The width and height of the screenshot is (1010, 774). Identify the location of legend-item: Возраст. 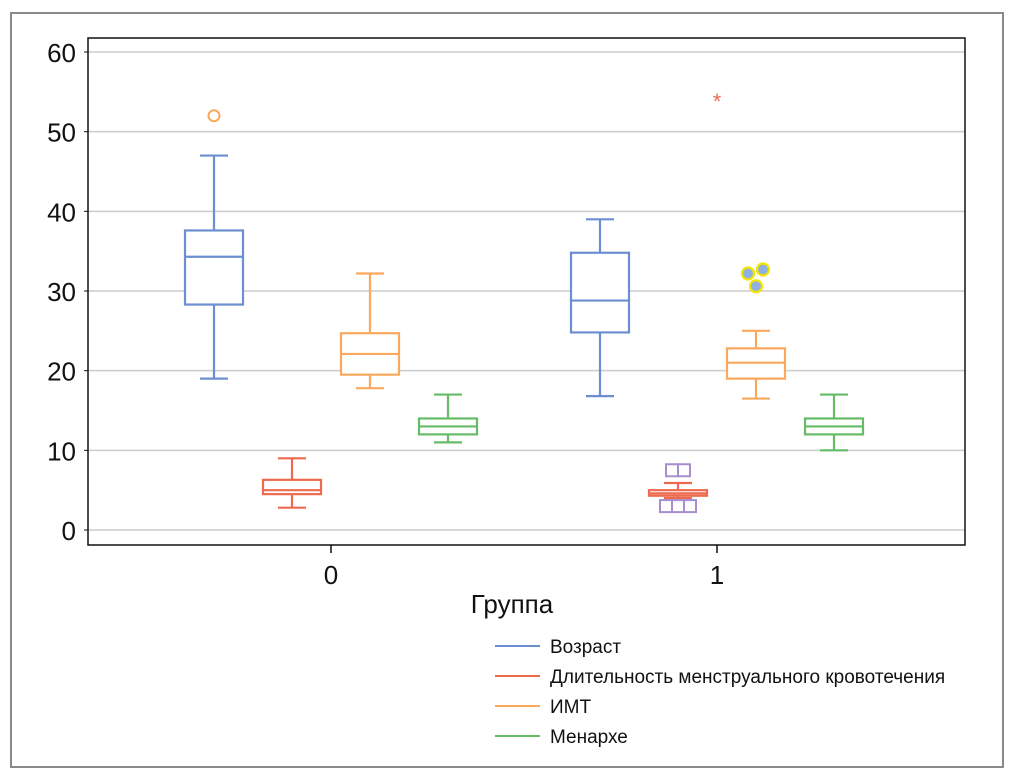
(558, 647).